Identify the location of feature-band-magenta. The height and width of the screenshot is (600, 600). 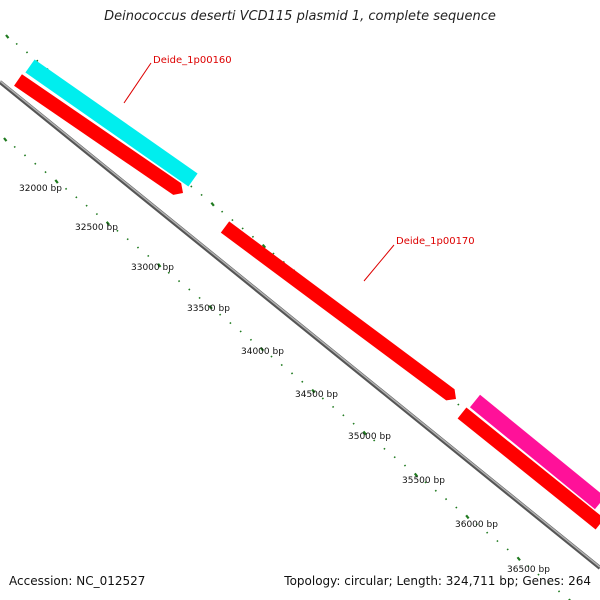
(534, 452).